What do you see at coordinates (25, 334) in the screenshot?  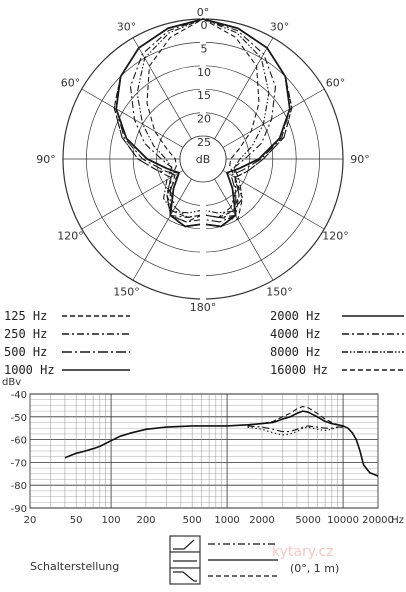 I see `legend-label: 250 Hz` at bounding box center [25, 334].